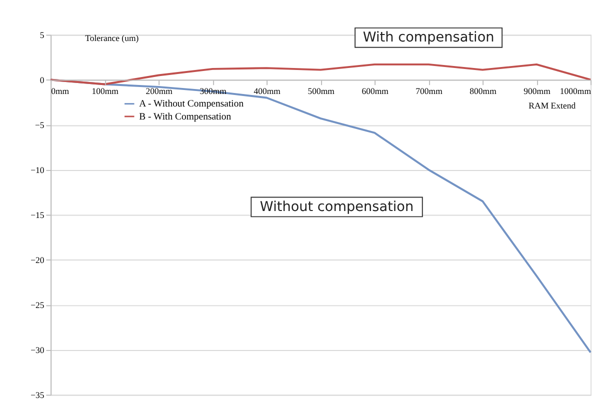 The width and height of the screenshot is (611, 403). What do you see at coordinates (37, 260) in the screenshot?
I see `y-tick-label: −20` at bounding box center [37, 260].